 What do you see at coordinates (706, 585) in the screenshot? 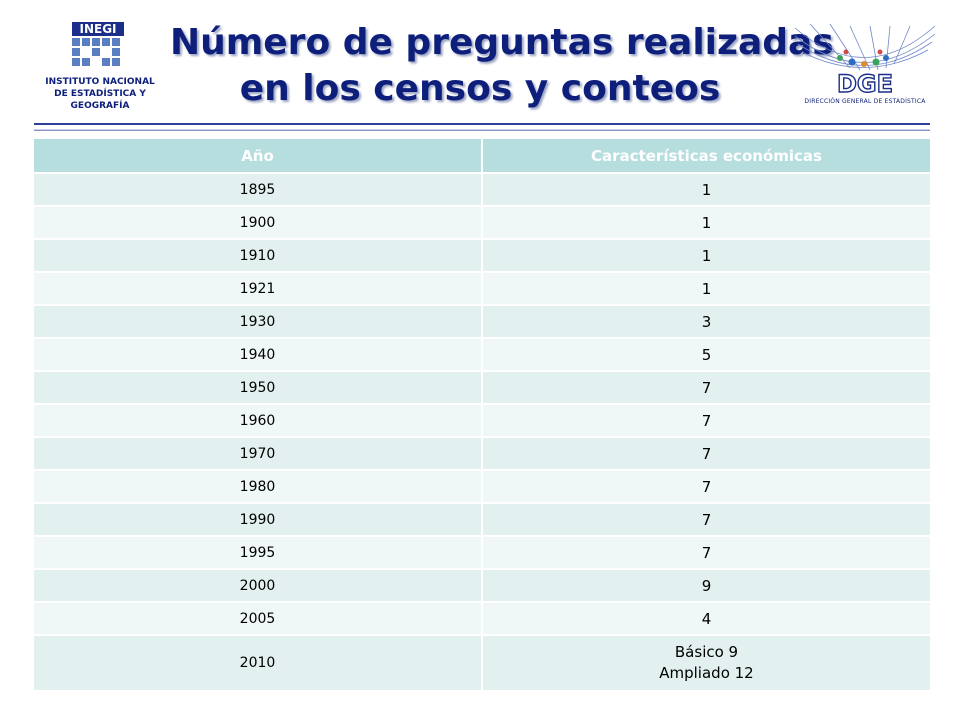
I see `value-cell: 9` at bounding box center [706, 585].